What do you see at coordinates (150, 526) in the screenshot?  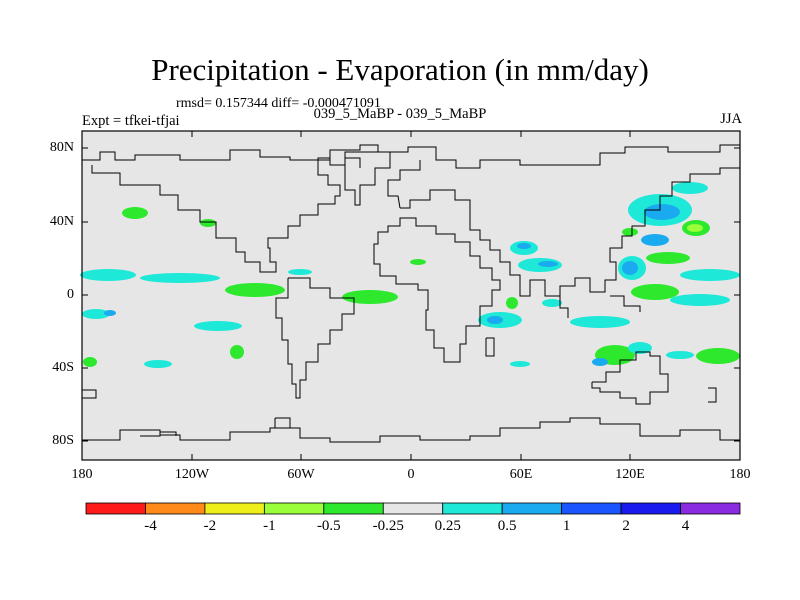 I see `colorbar-label: -4` at bounding box center [150, 526].